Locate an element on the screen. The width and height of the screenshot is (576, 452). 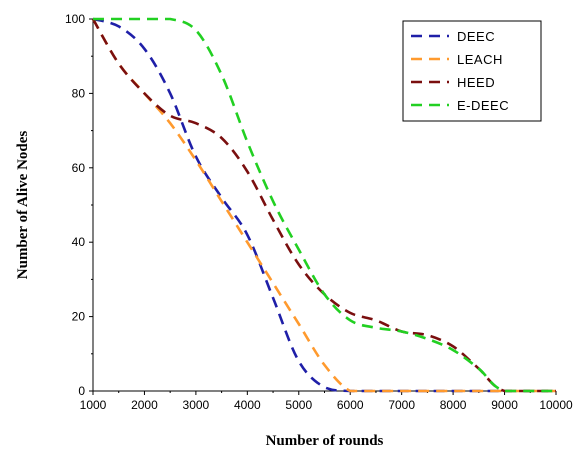
legend-label-e-deec: E-DEEC is located at coordinates (483, 105).